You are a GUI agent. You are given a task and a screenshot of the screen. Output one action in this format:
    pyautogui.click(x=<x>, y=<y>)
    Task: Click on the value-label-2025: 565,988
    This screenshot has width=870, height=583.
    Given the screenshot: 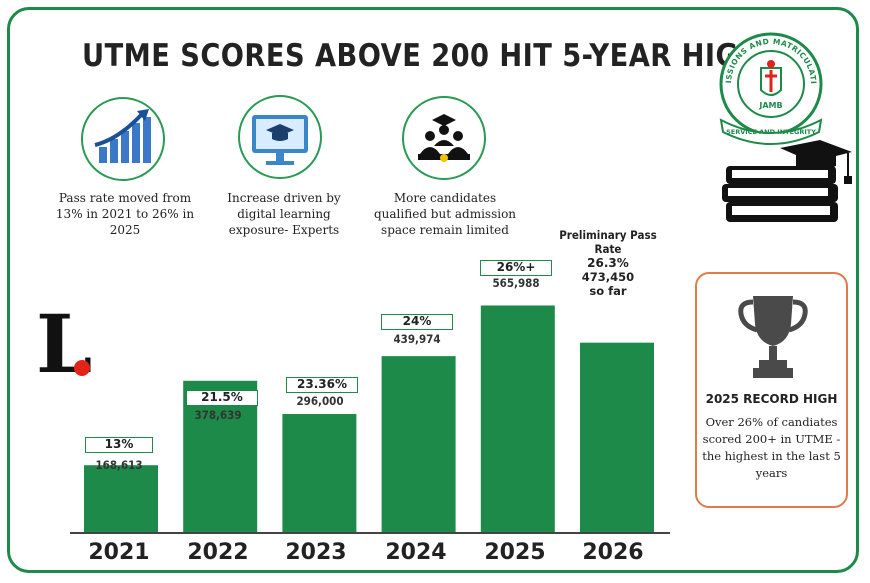 What is the action you would take?
    pyautogui.click(x=516, y=283)
    